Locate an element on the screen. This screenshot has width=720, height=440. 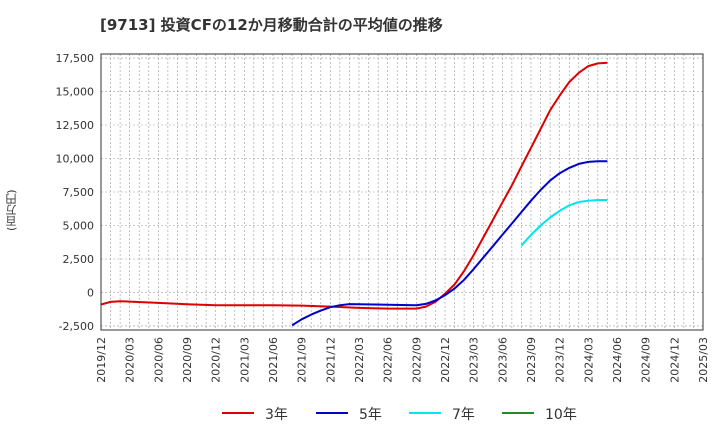
y-tick-label: 7,500 is located at coordinates (79, 192).